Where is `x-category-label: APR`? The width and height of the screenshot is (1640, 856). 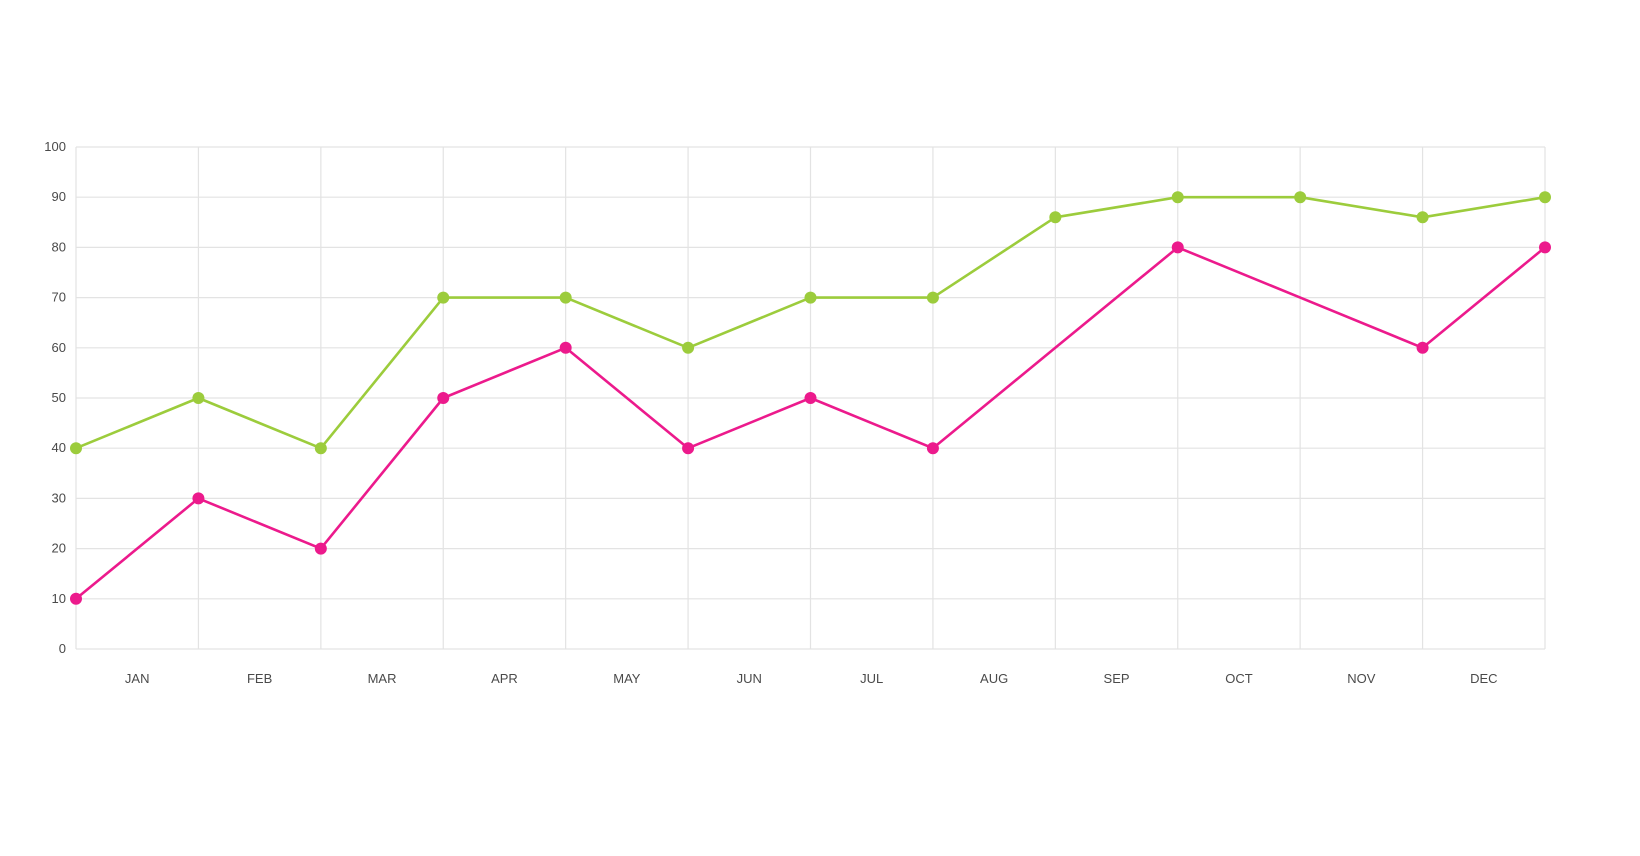 x-category-label: APR is located at coordinates (504, 678).